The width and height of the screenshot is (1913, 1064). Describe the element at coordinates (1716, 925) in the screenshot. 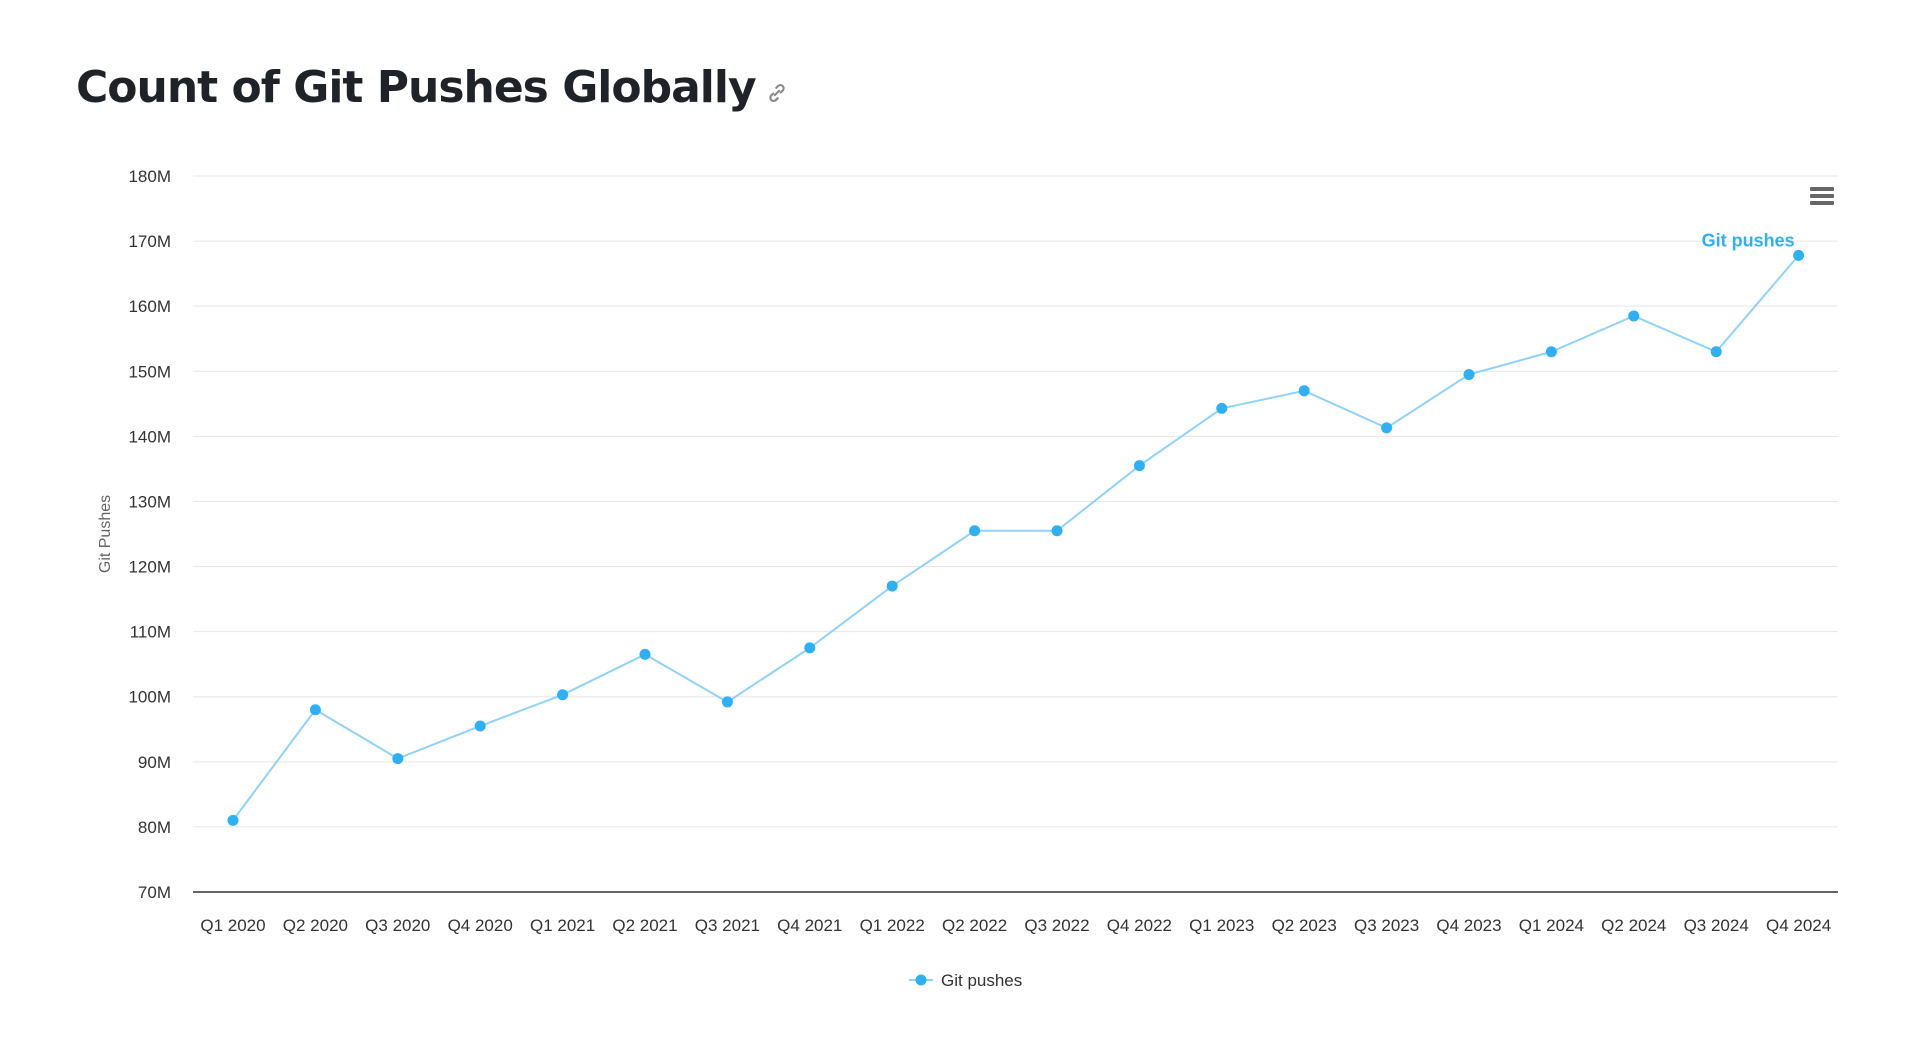

I see `x-tick-label: Q3 2024` at that location.